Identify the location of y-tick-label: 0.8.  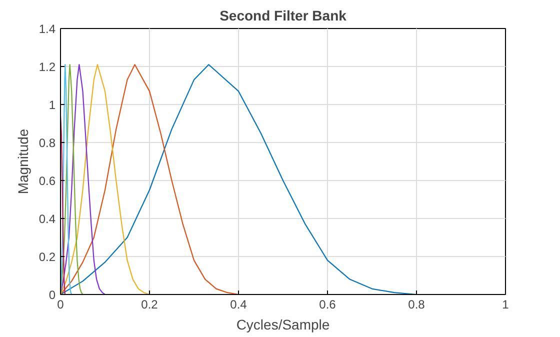
(47, 143).